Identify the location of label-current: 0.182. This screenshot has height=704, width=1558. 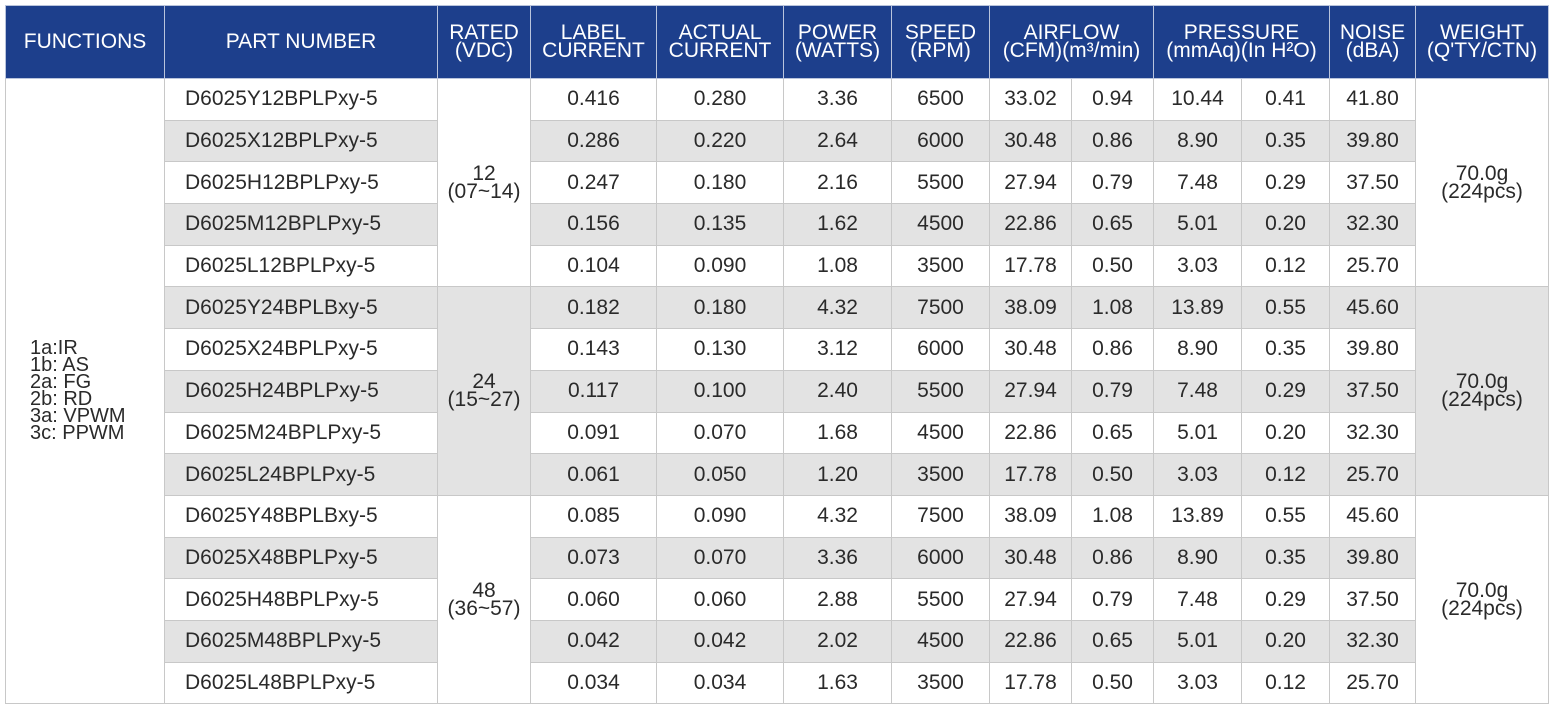
(593, 308).